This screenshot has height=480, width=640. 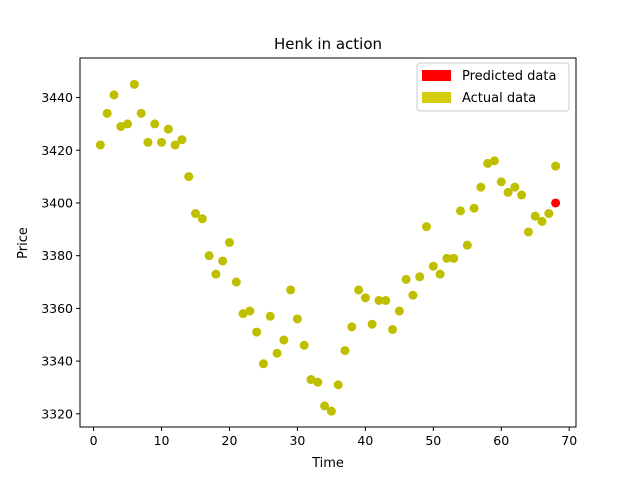 I want to click on x-tick-label: 40, so click(x=365, y=440).